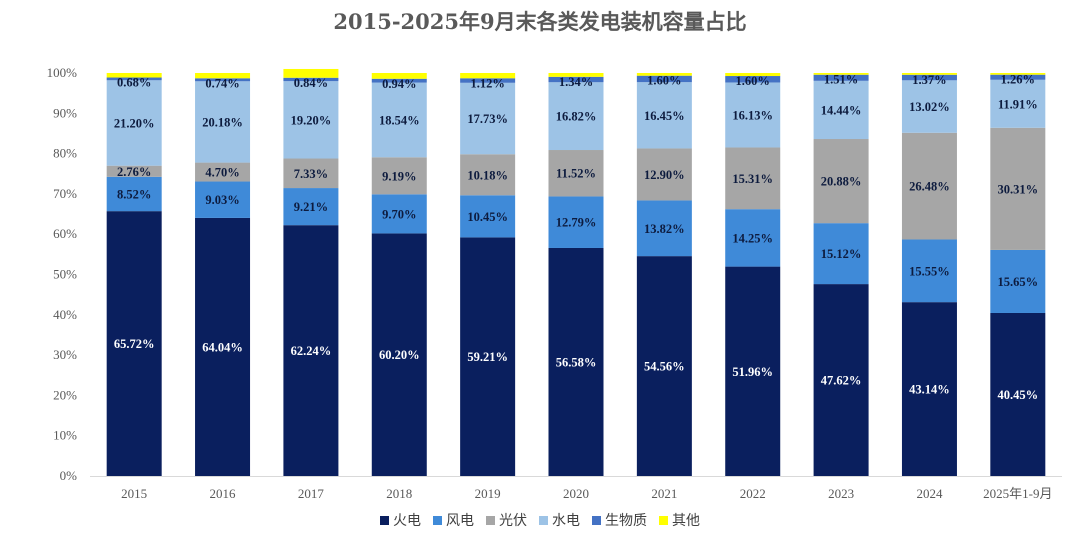 The image size is (1080, 544). I want to click on data-label: 1.51%, so click(841, 80).